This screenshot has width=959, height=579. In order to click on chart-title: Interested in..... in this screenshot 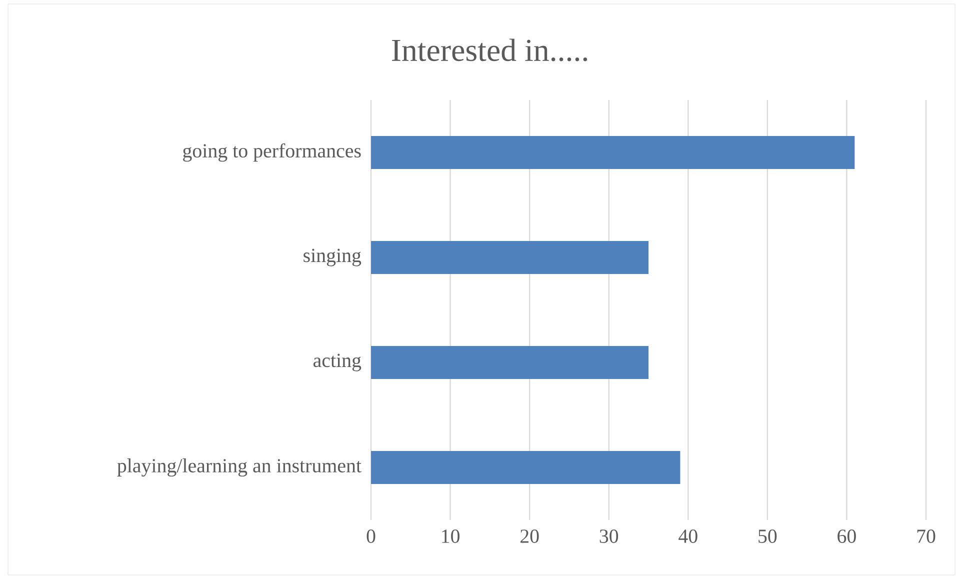, I will do `click(490, 50)`.